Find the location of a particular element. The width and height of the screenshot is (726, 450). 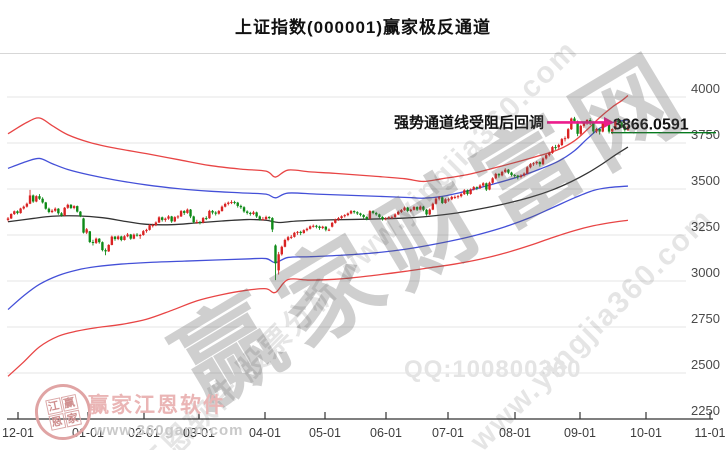

x-axis-label: 10-01 is located at coordinates (646, 433).